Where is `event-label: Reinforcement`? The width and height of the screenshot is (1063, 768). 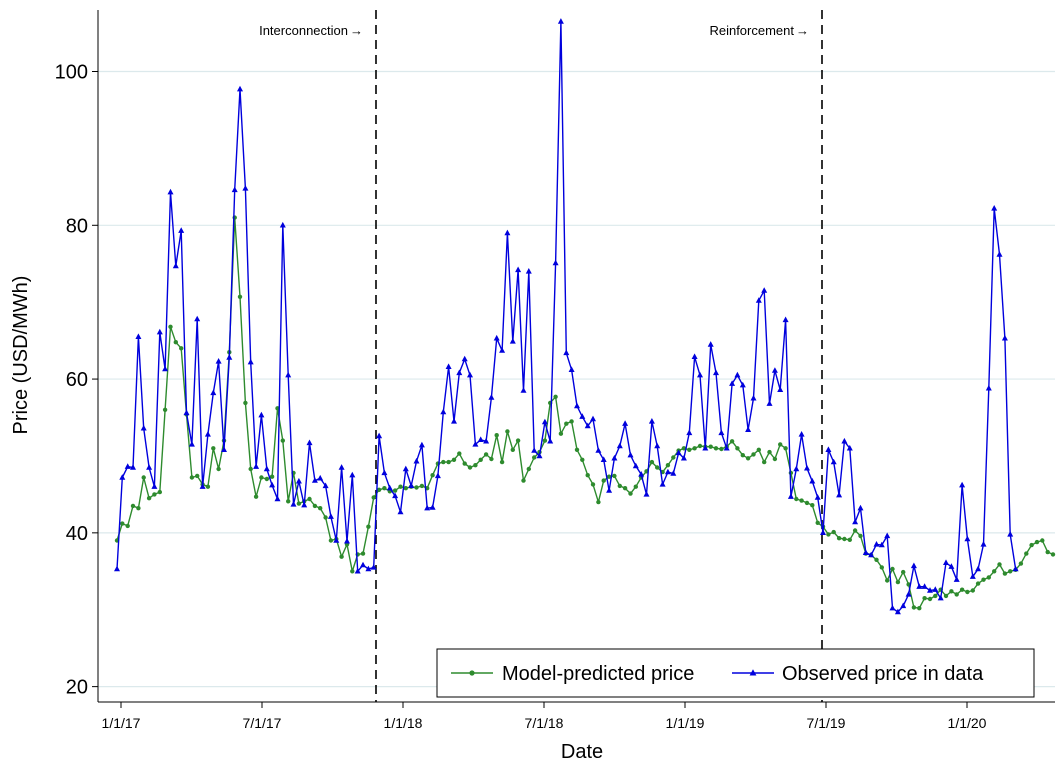 event-label: Reinforcement is located at coordinates (751, 30).